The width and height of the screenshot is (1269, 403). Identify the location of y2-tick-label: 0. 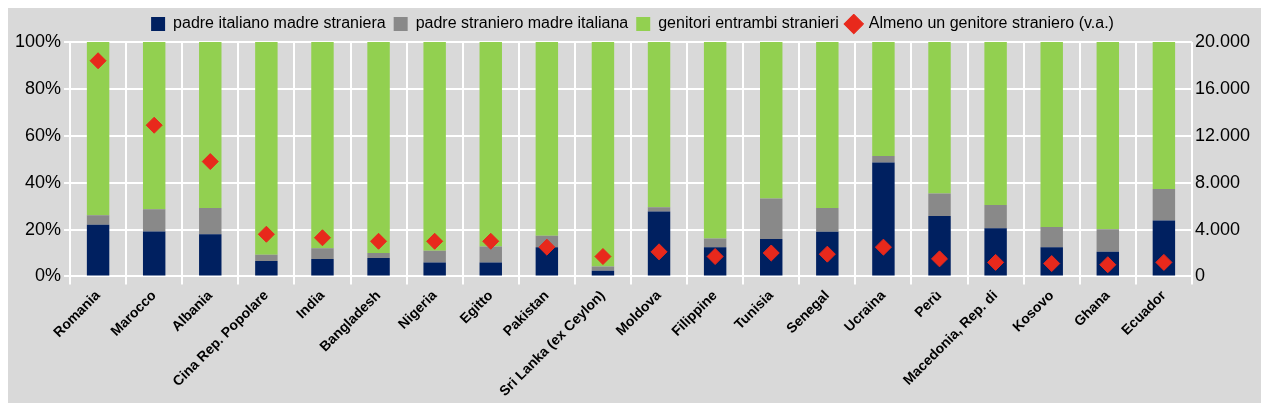
(1199, 275).